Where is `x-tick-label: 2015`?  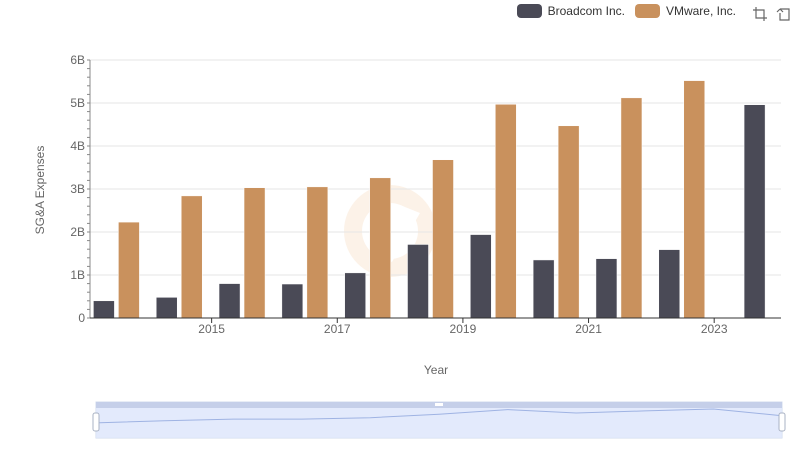
x-tick-label: 2015 is located at coordinates (211, 329).